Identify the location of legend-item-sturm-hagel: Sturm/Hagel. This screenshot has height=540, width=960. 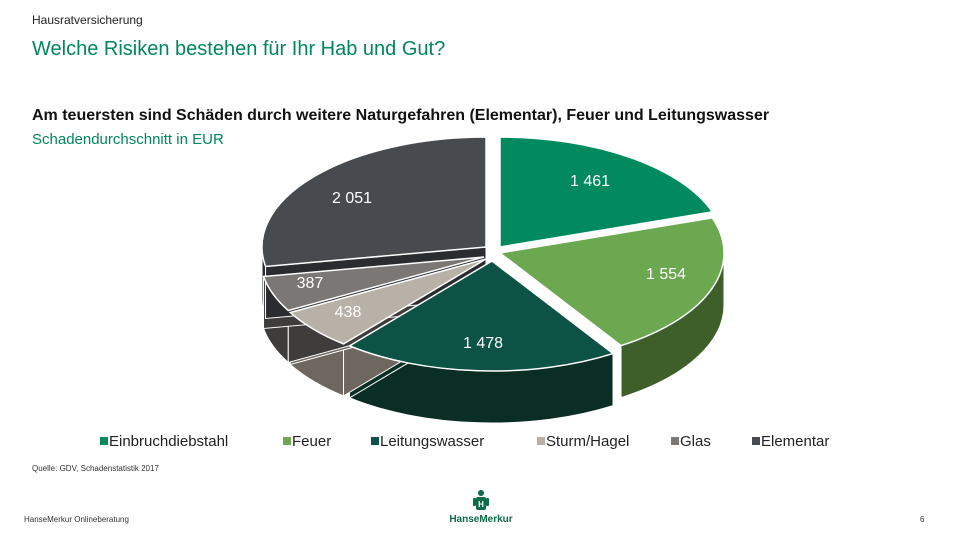
(583, 441).